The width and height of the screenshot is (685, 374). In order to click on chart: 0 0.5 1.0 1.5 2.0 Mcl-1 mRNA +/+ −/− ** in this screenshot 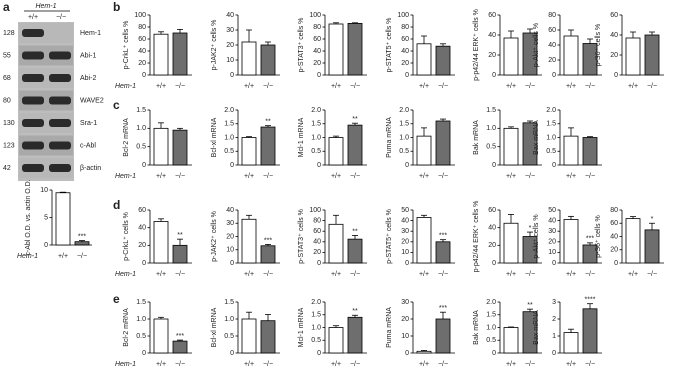, I will do `click(332, 143)`.